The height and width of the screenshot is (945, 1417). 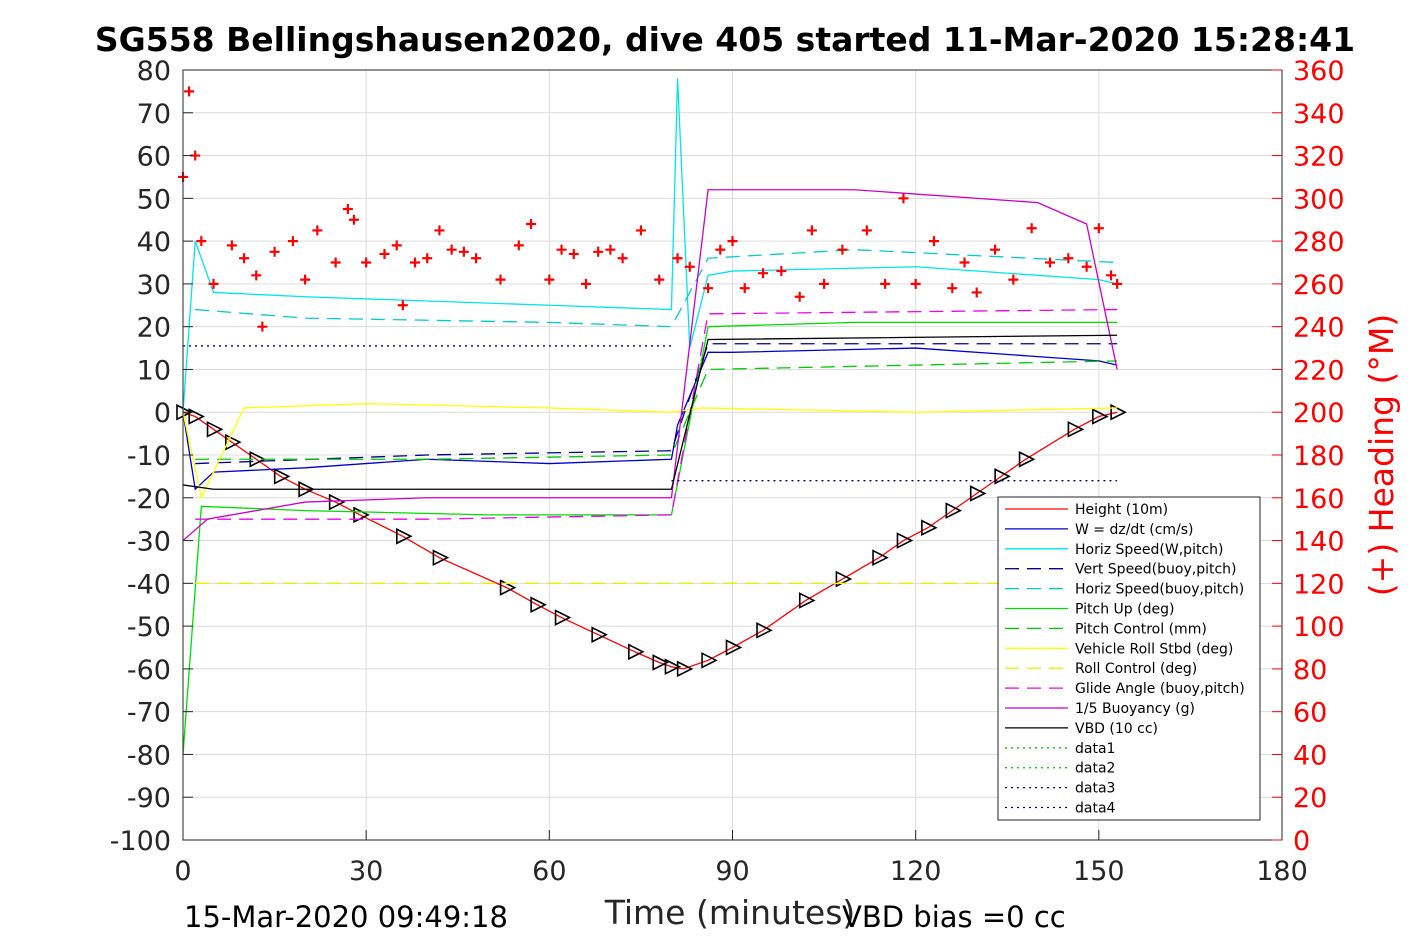 What do you see at coordinates (1135, 709) in the screenshot?
I see `legend-entry: 1/5 Buoyancy (g)` at bounding box center [1135, 709].